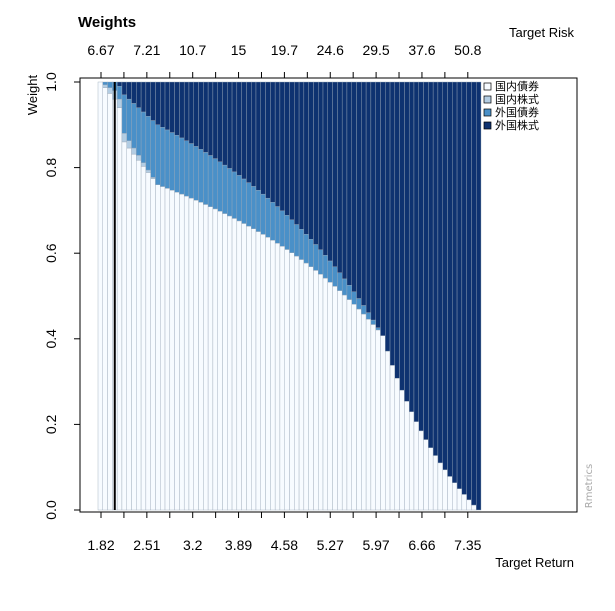 This screenshot has height=611, width=615. I want to click on y-tick-label: 0.2, so click(51, 424).